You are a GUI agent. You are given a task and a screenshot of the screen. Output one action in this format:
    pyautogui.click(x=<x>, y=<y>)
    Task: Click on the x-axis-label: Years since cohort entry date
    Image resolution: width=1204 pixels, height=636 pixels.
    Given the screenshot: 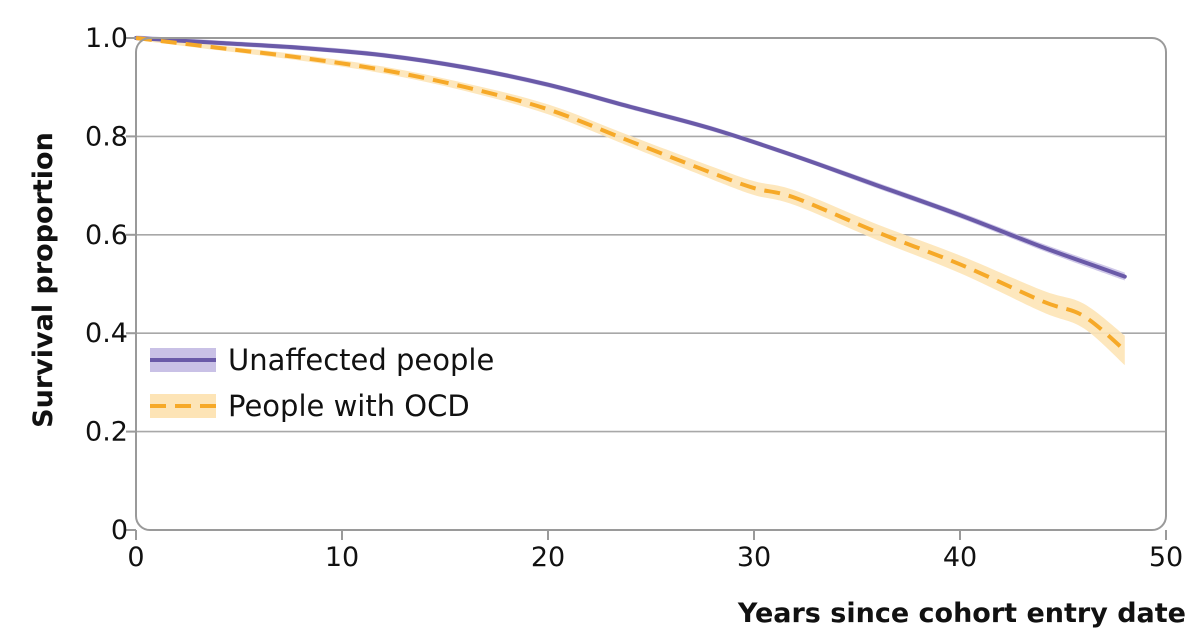 What is the action you would take?
    pyautogui.click(x=961, y=613)
    